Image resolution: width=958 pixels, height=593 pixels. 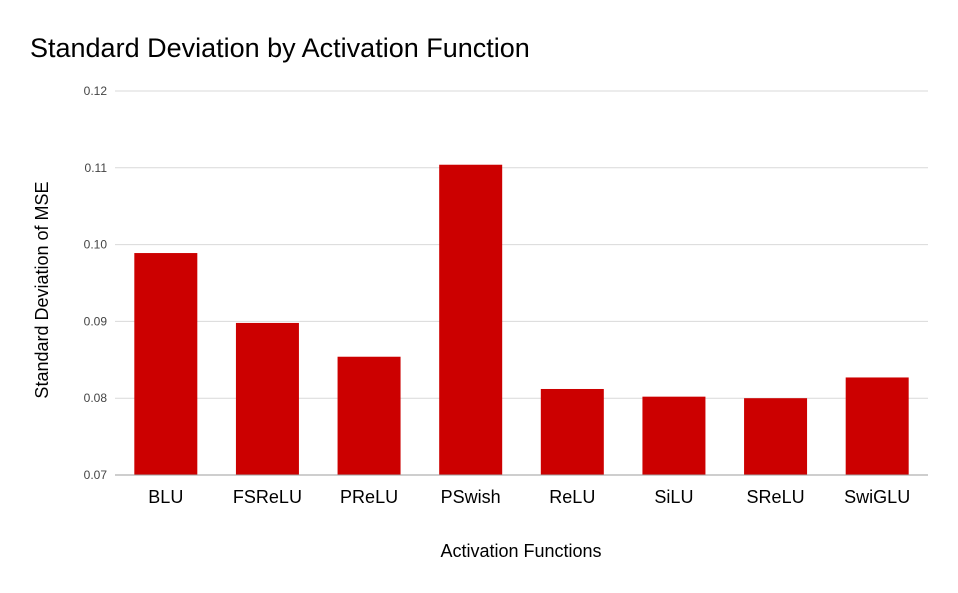 I want to click on bar-pswish, so click(x=471, y=319).